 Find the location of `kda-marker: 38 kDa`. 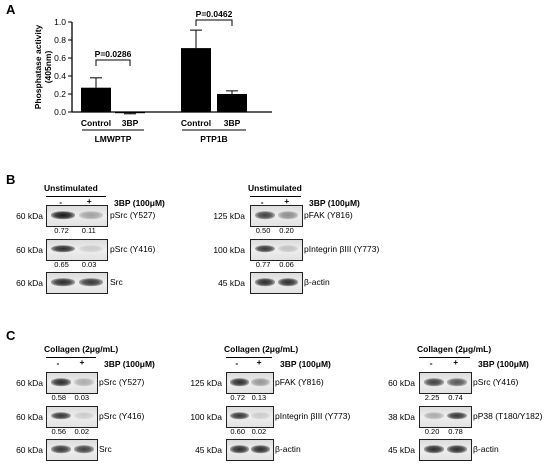

kda-marker: 38 kDa is located at coordinates (401, 416).